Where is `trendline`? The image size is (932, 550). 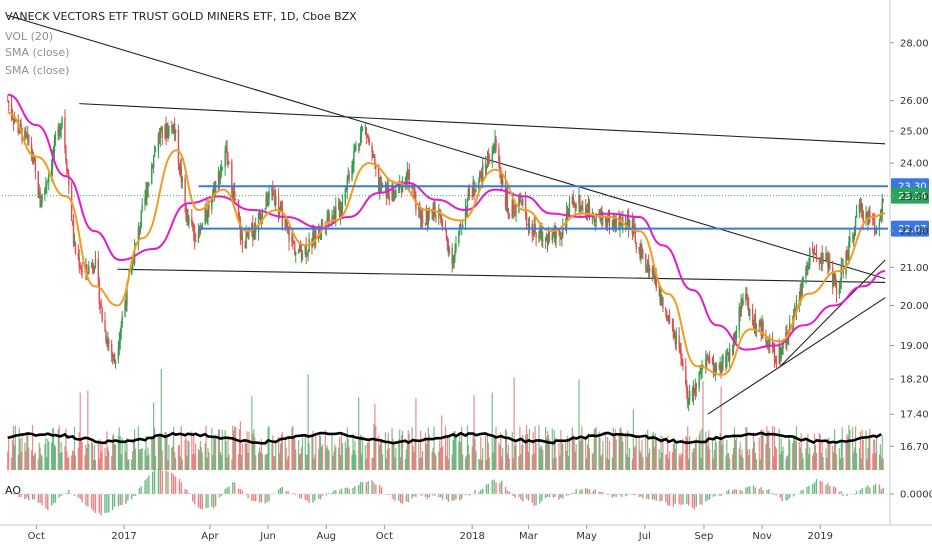
trendline is located at coordinates (796, 356).